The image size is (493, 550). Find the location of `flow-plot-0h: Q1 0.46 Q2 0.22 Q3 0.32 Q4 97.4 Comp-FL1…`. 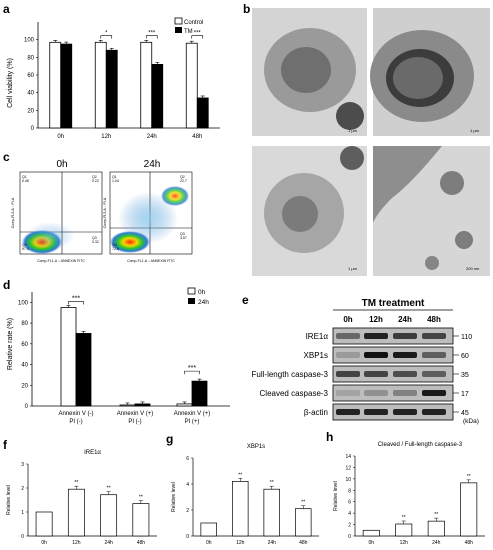

flow-plot-0h: Q1 0.46 Q2 0.22 Q3 0.32 Q4 97.4 Comp-FL1… is located at coordinates (57, 217).